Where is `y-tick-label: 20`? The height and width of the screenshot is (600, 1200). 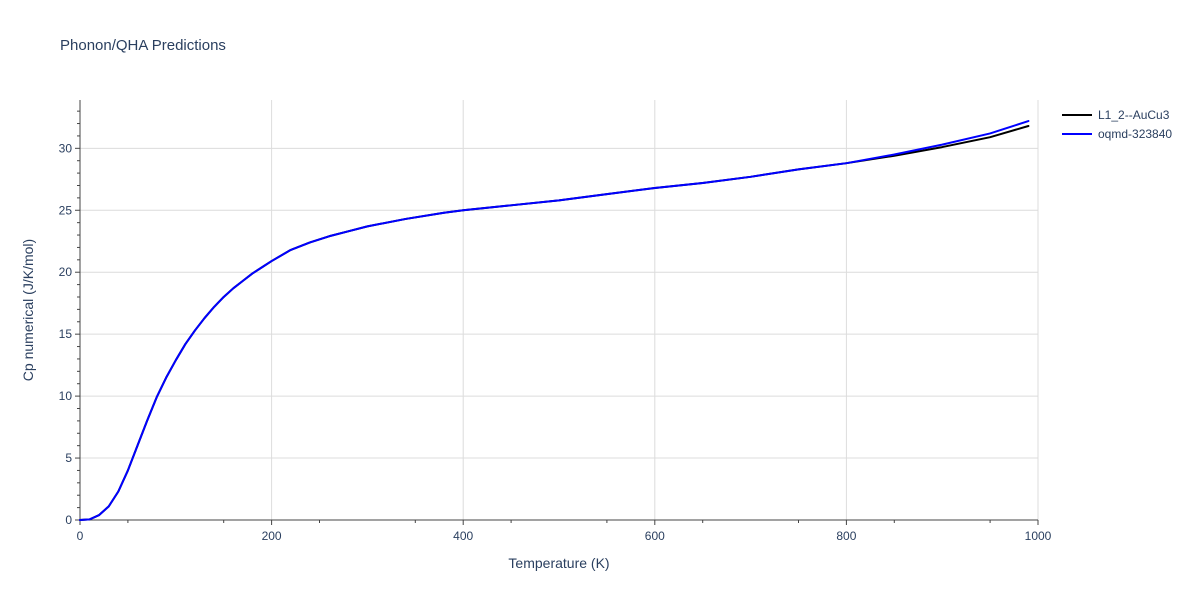 y-tick-label: 20 is located at coordinates (66, 272).